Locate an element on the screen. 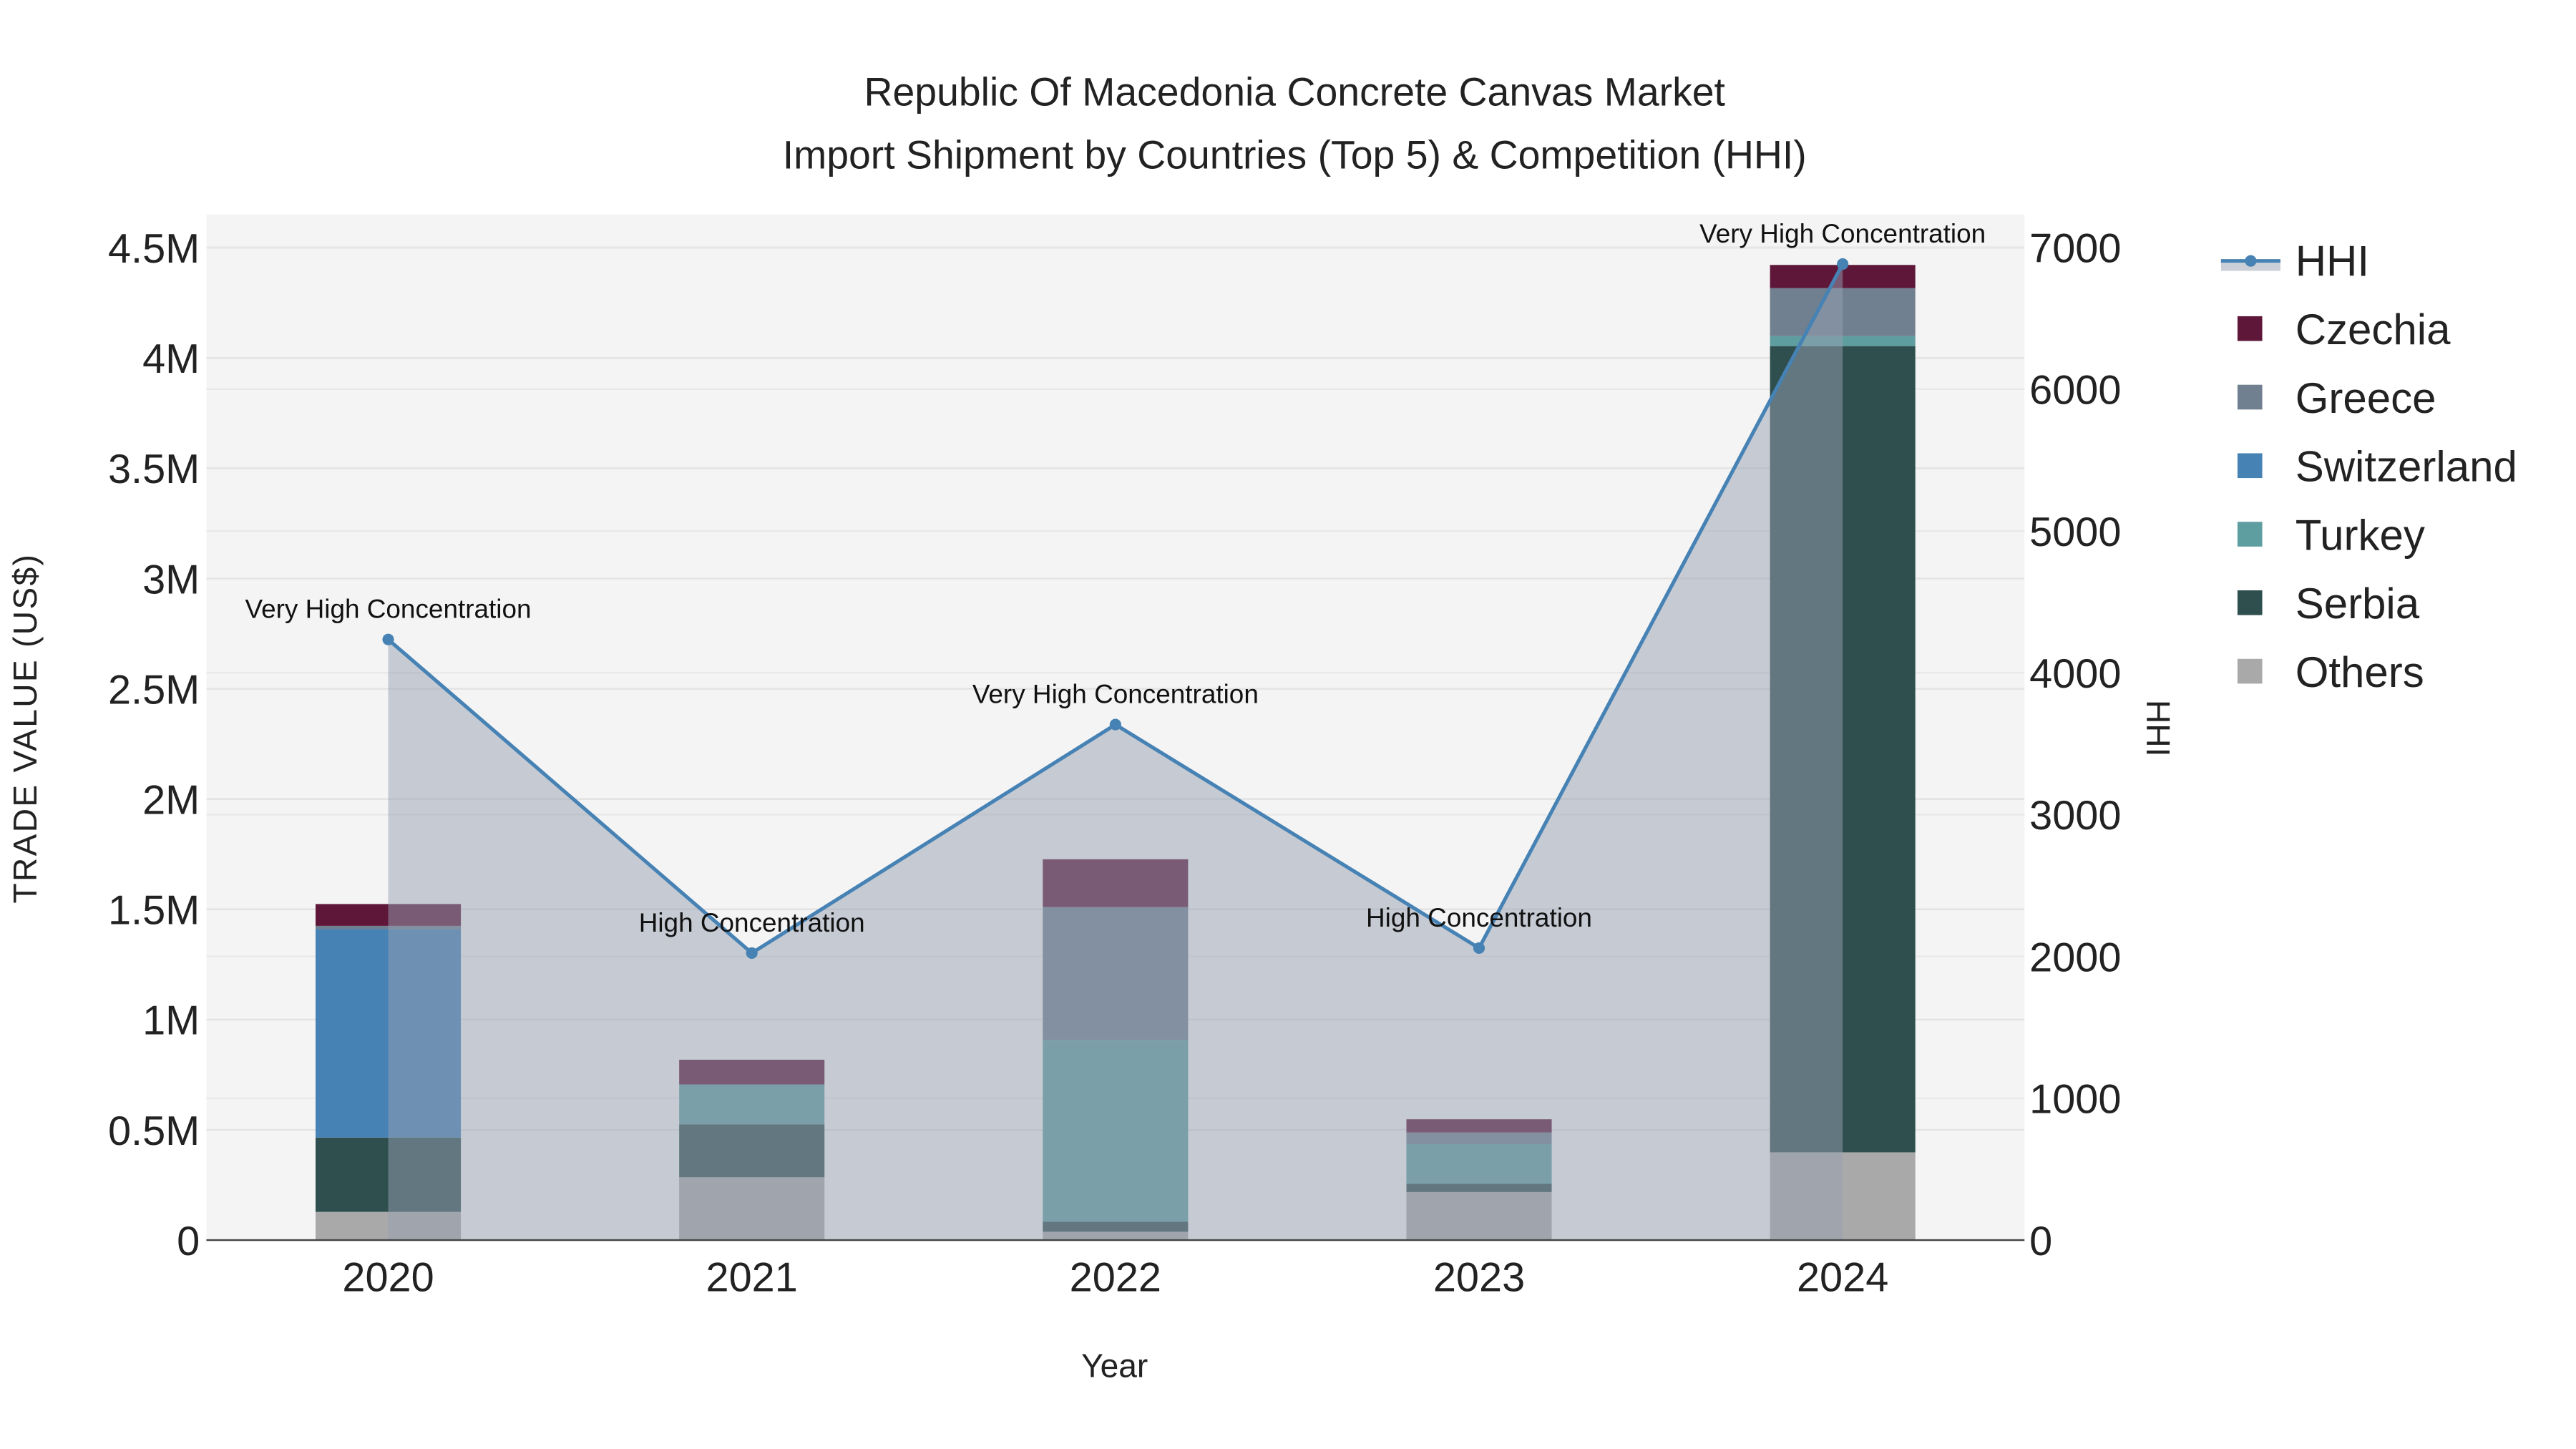 This screenshot has width=2576, height=1449. hhi-point-2021 is located at coordinates (752, 953).